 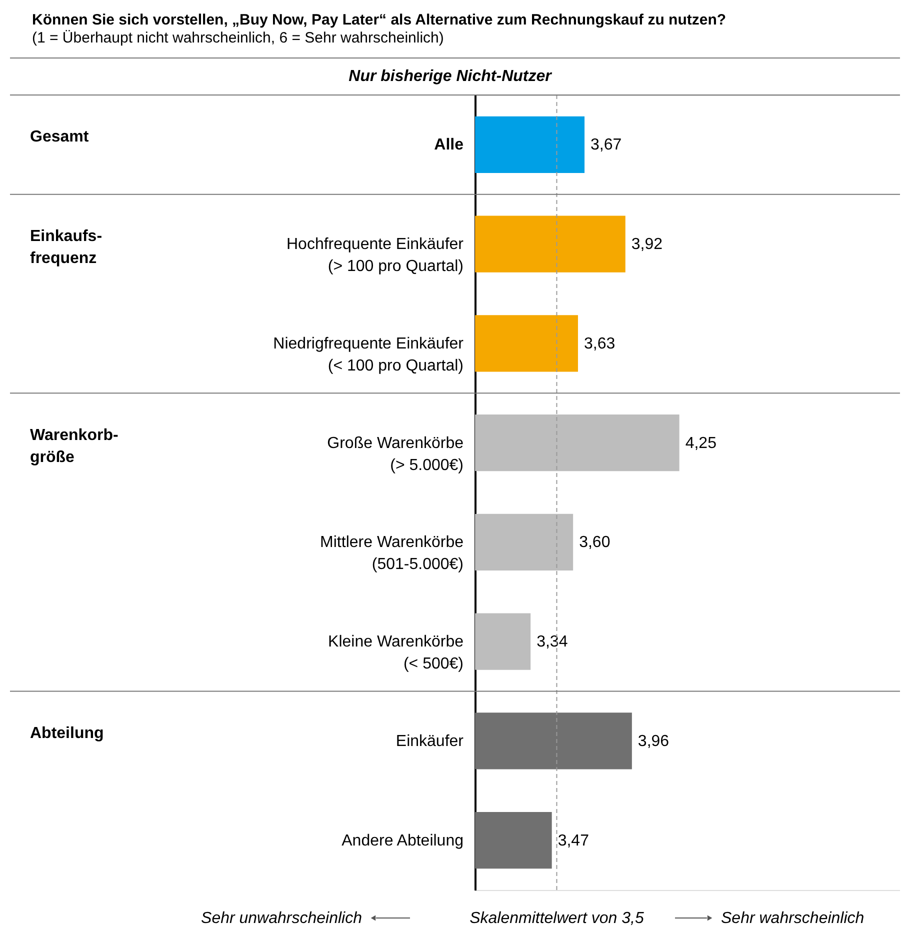 What do you see at coordinates (403, 841) in the screenshot?
I see `y-tick-label: Andere Abteilung` at bounding box center [403, 841].